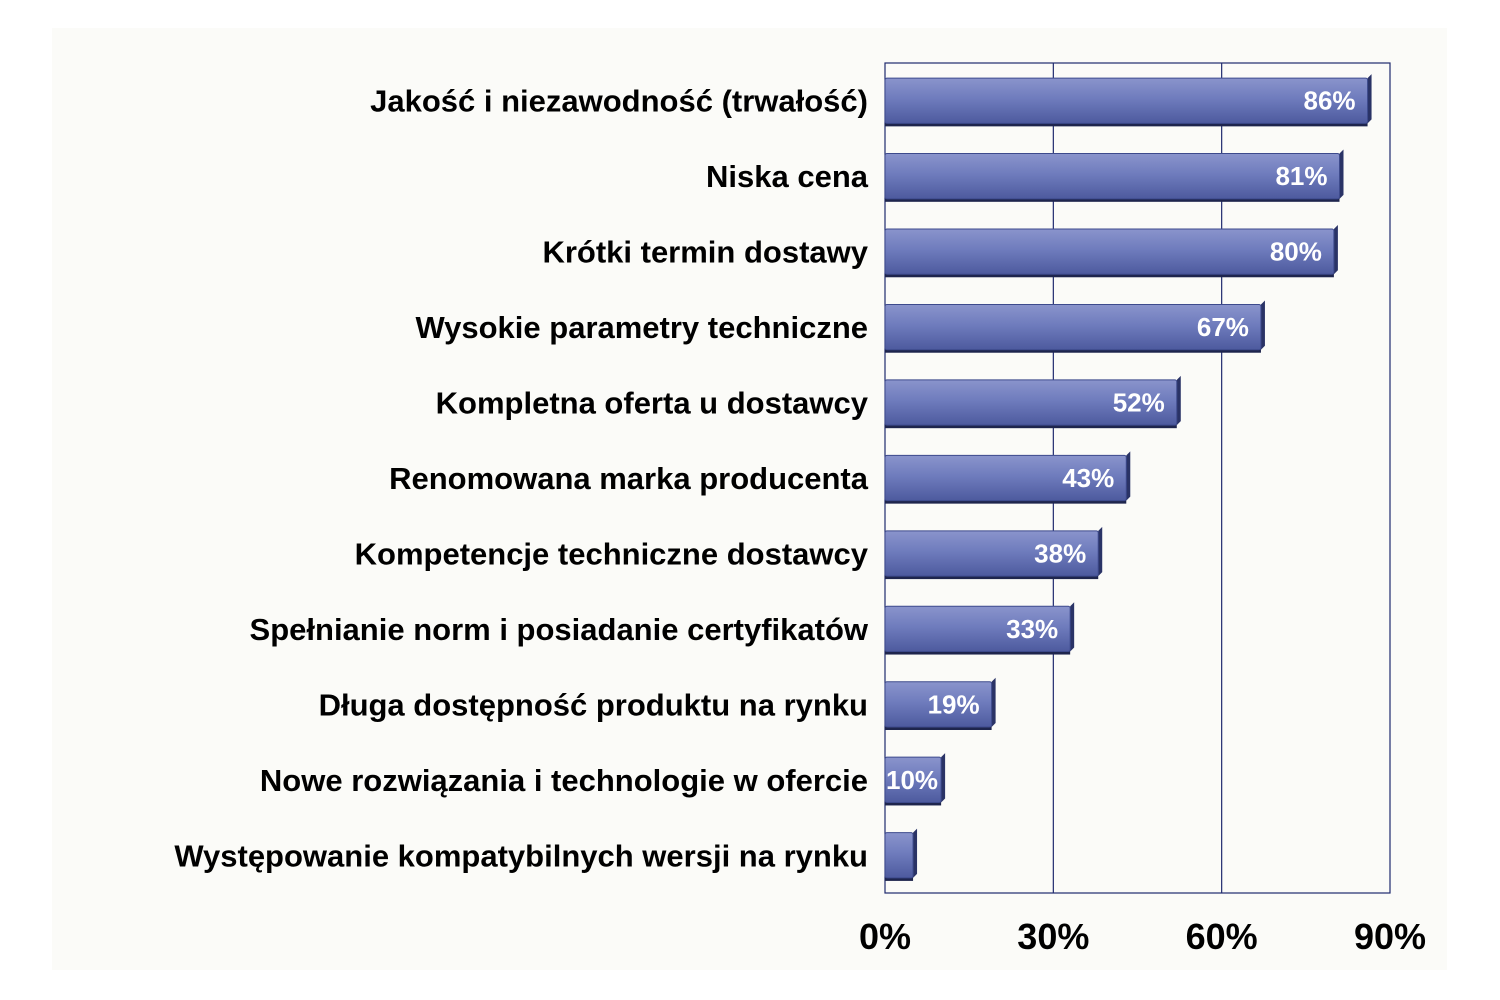 The image size is (1500, 1000). Describe the element at coordinates (1301, 176) in the screenshot. I see `data-label: 81%` at that location.